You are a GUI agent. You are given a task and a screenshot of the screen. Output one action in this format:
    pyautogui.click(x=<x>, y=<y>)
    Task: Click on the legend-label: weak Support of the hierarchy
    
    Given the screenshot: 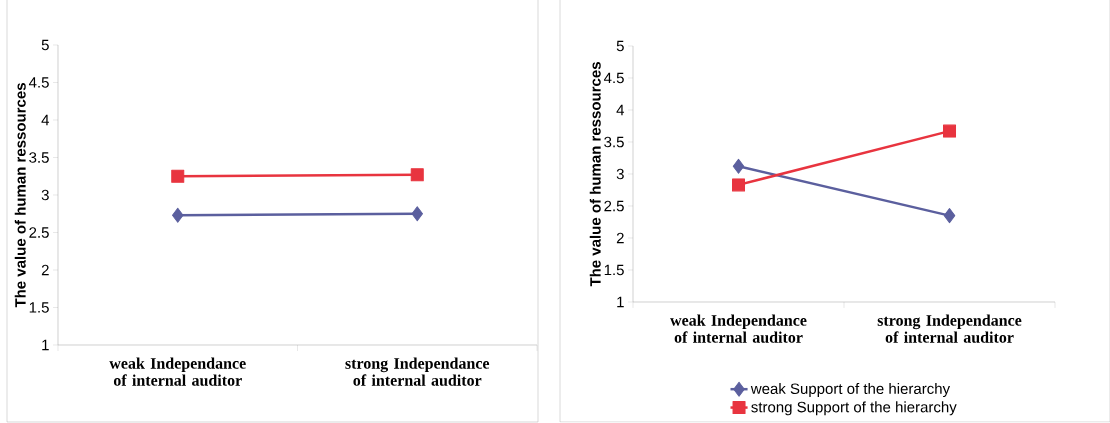 What is the action you would take?
    pyautogui.click(x=850, y=390)
    